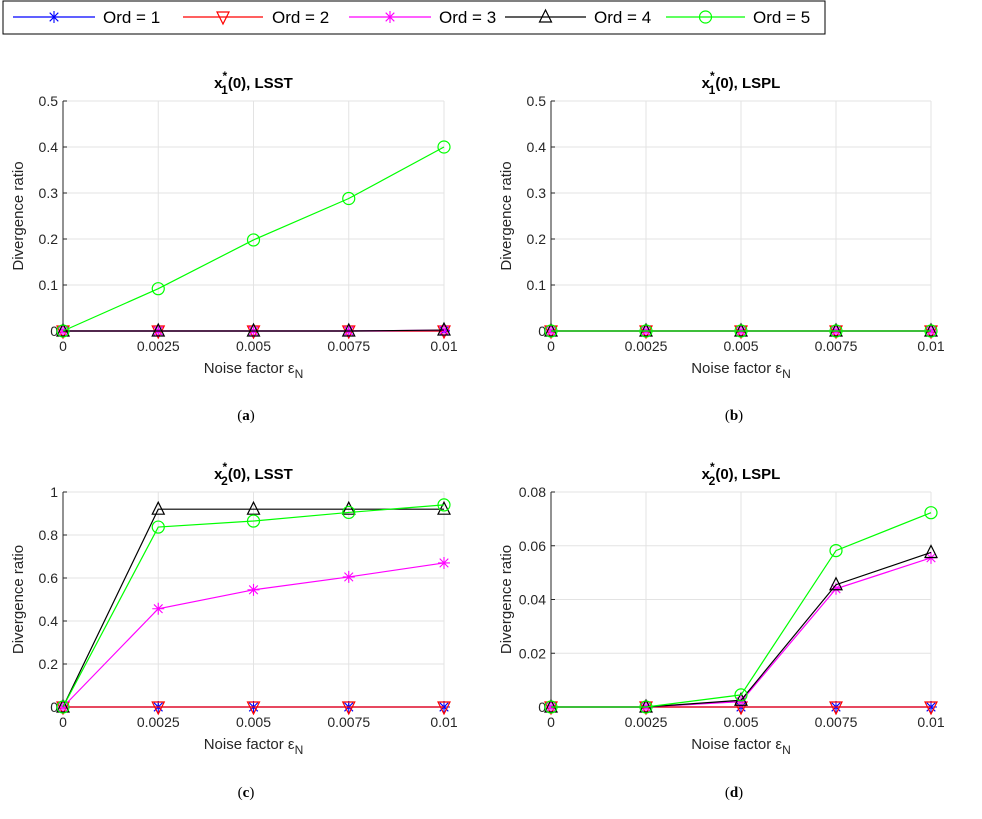 This screenshot has width=982, height=819. What do you see at coordinates (734, 416) in the screenshot?
I see `panel-label: (b)` at bounding box center [734, 416].